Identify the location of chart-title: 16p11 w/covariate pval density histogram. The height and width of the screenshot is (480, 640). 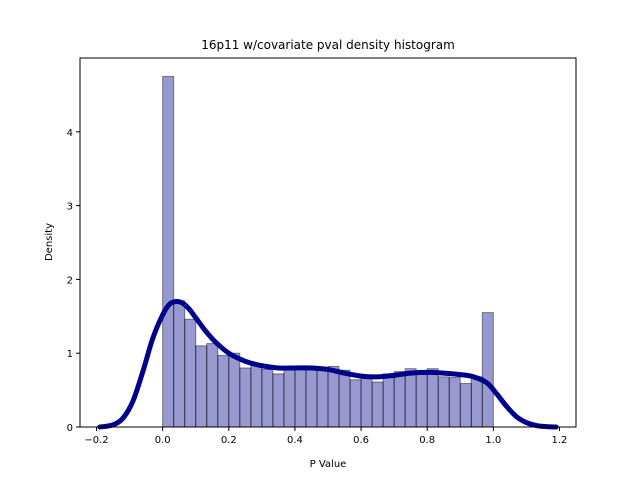
(328, 45).